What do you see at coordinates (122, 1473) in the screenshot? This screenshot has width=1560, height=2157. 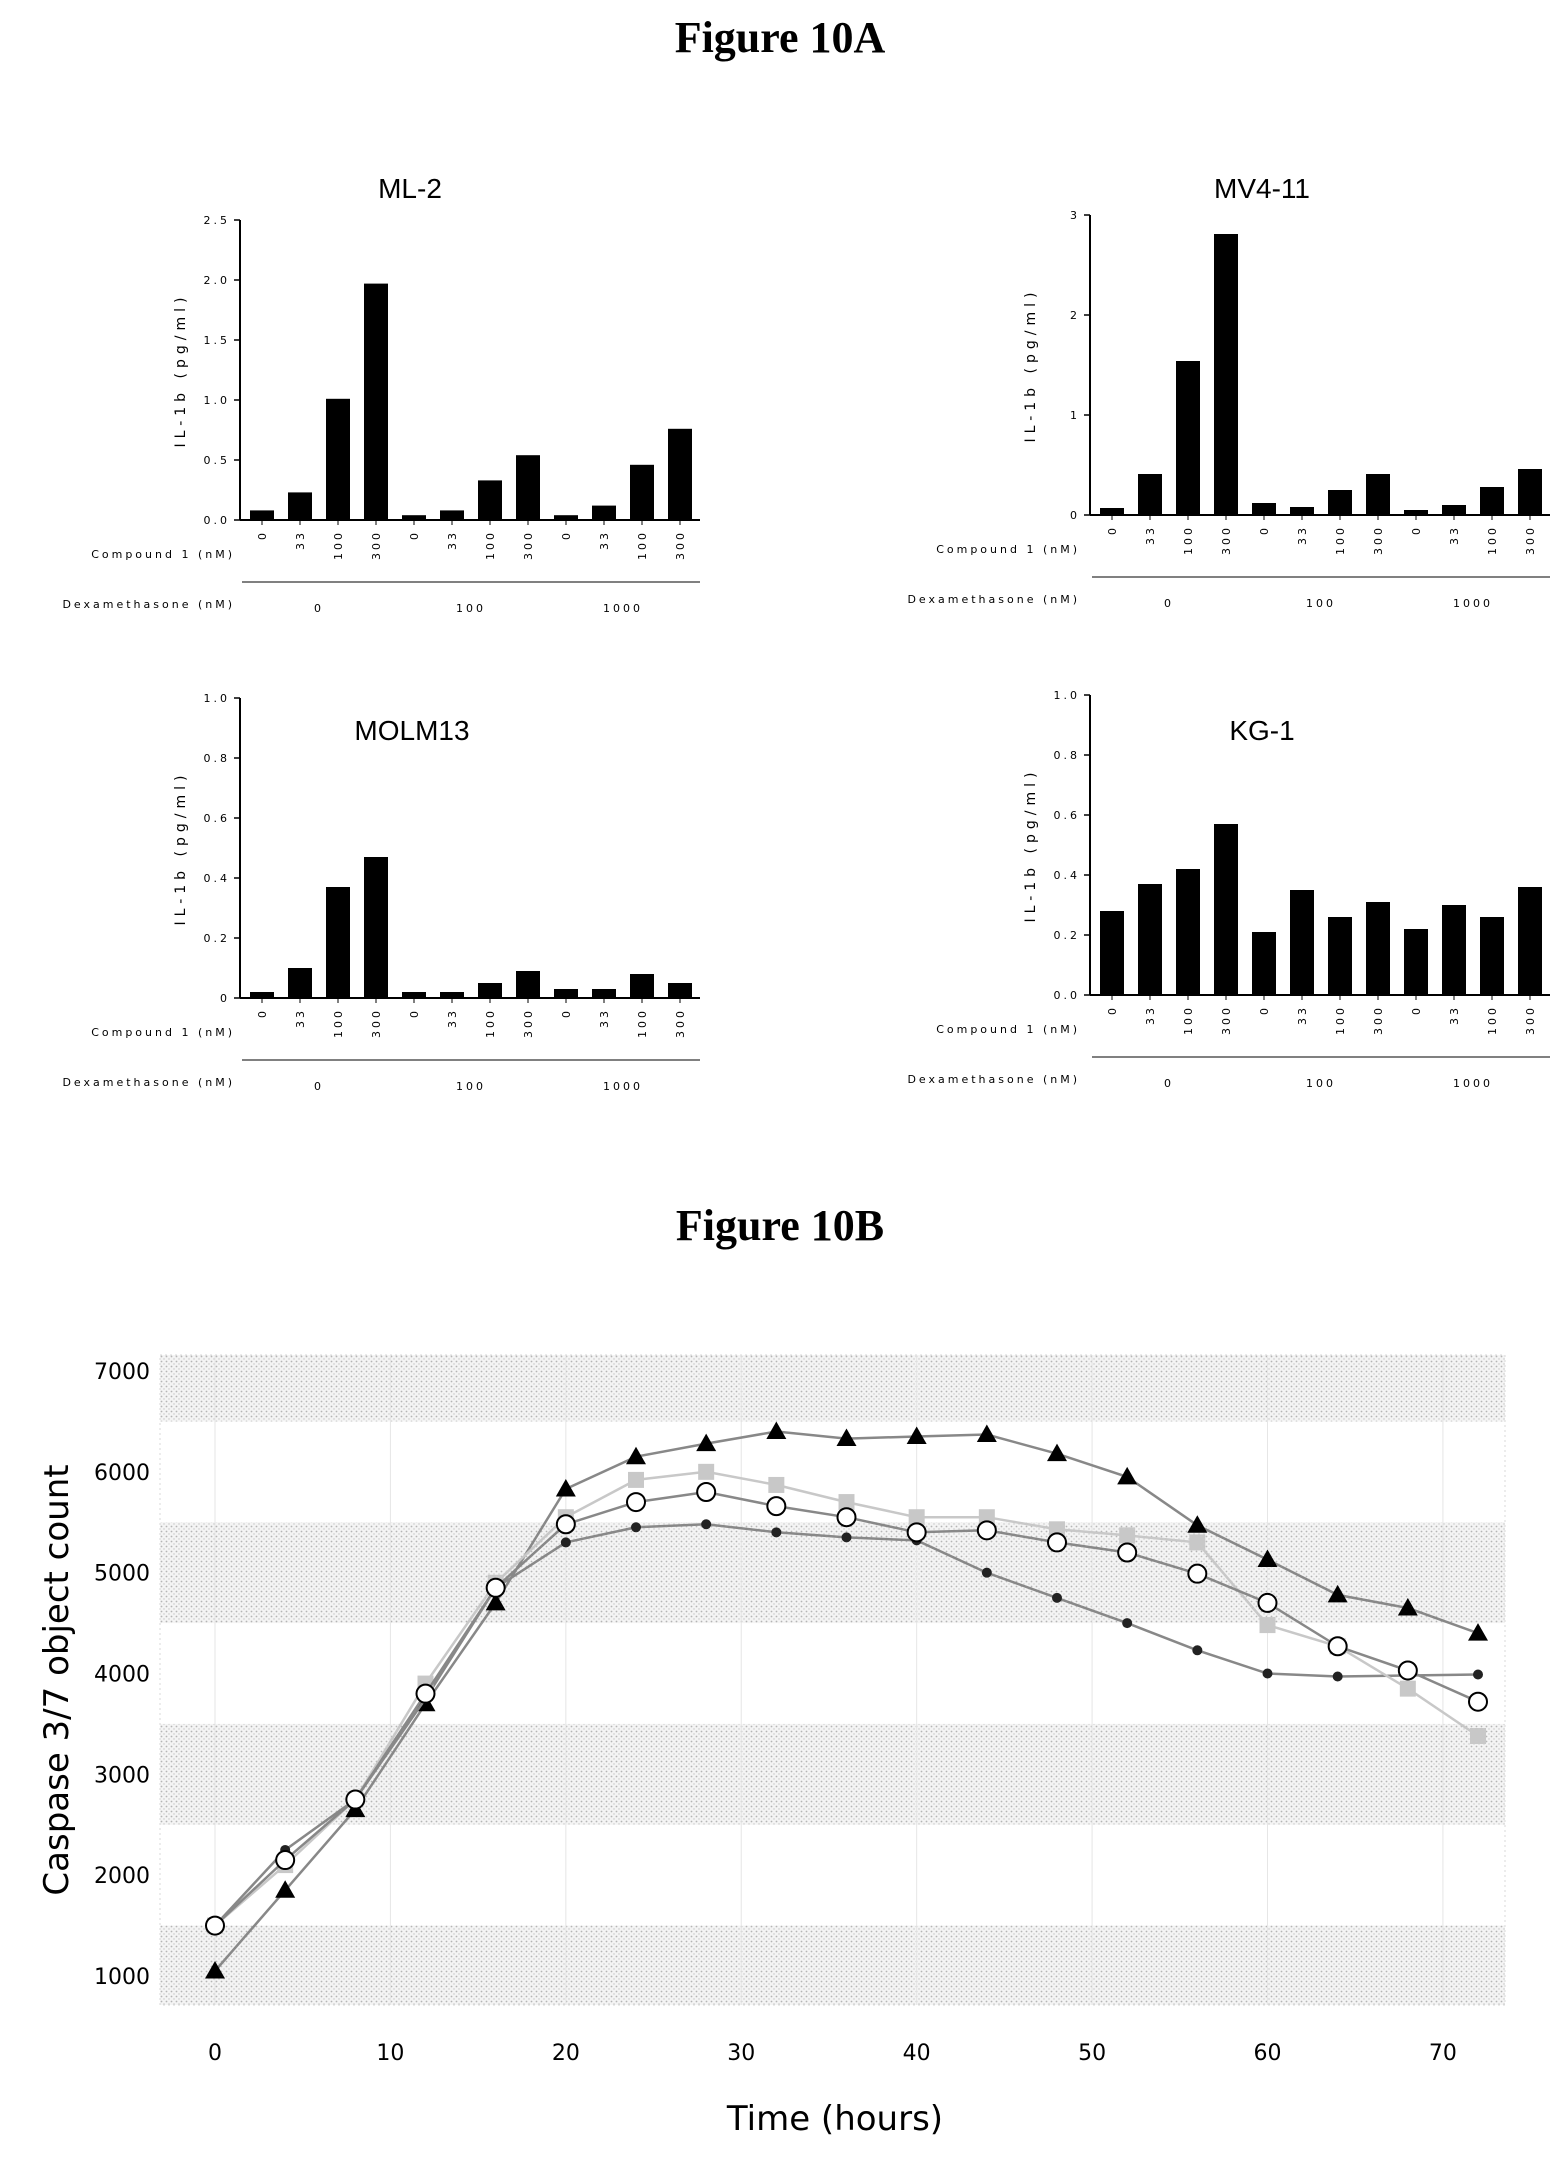 I see `y-tick-label: 6000` at bounding box center [122, 1473].